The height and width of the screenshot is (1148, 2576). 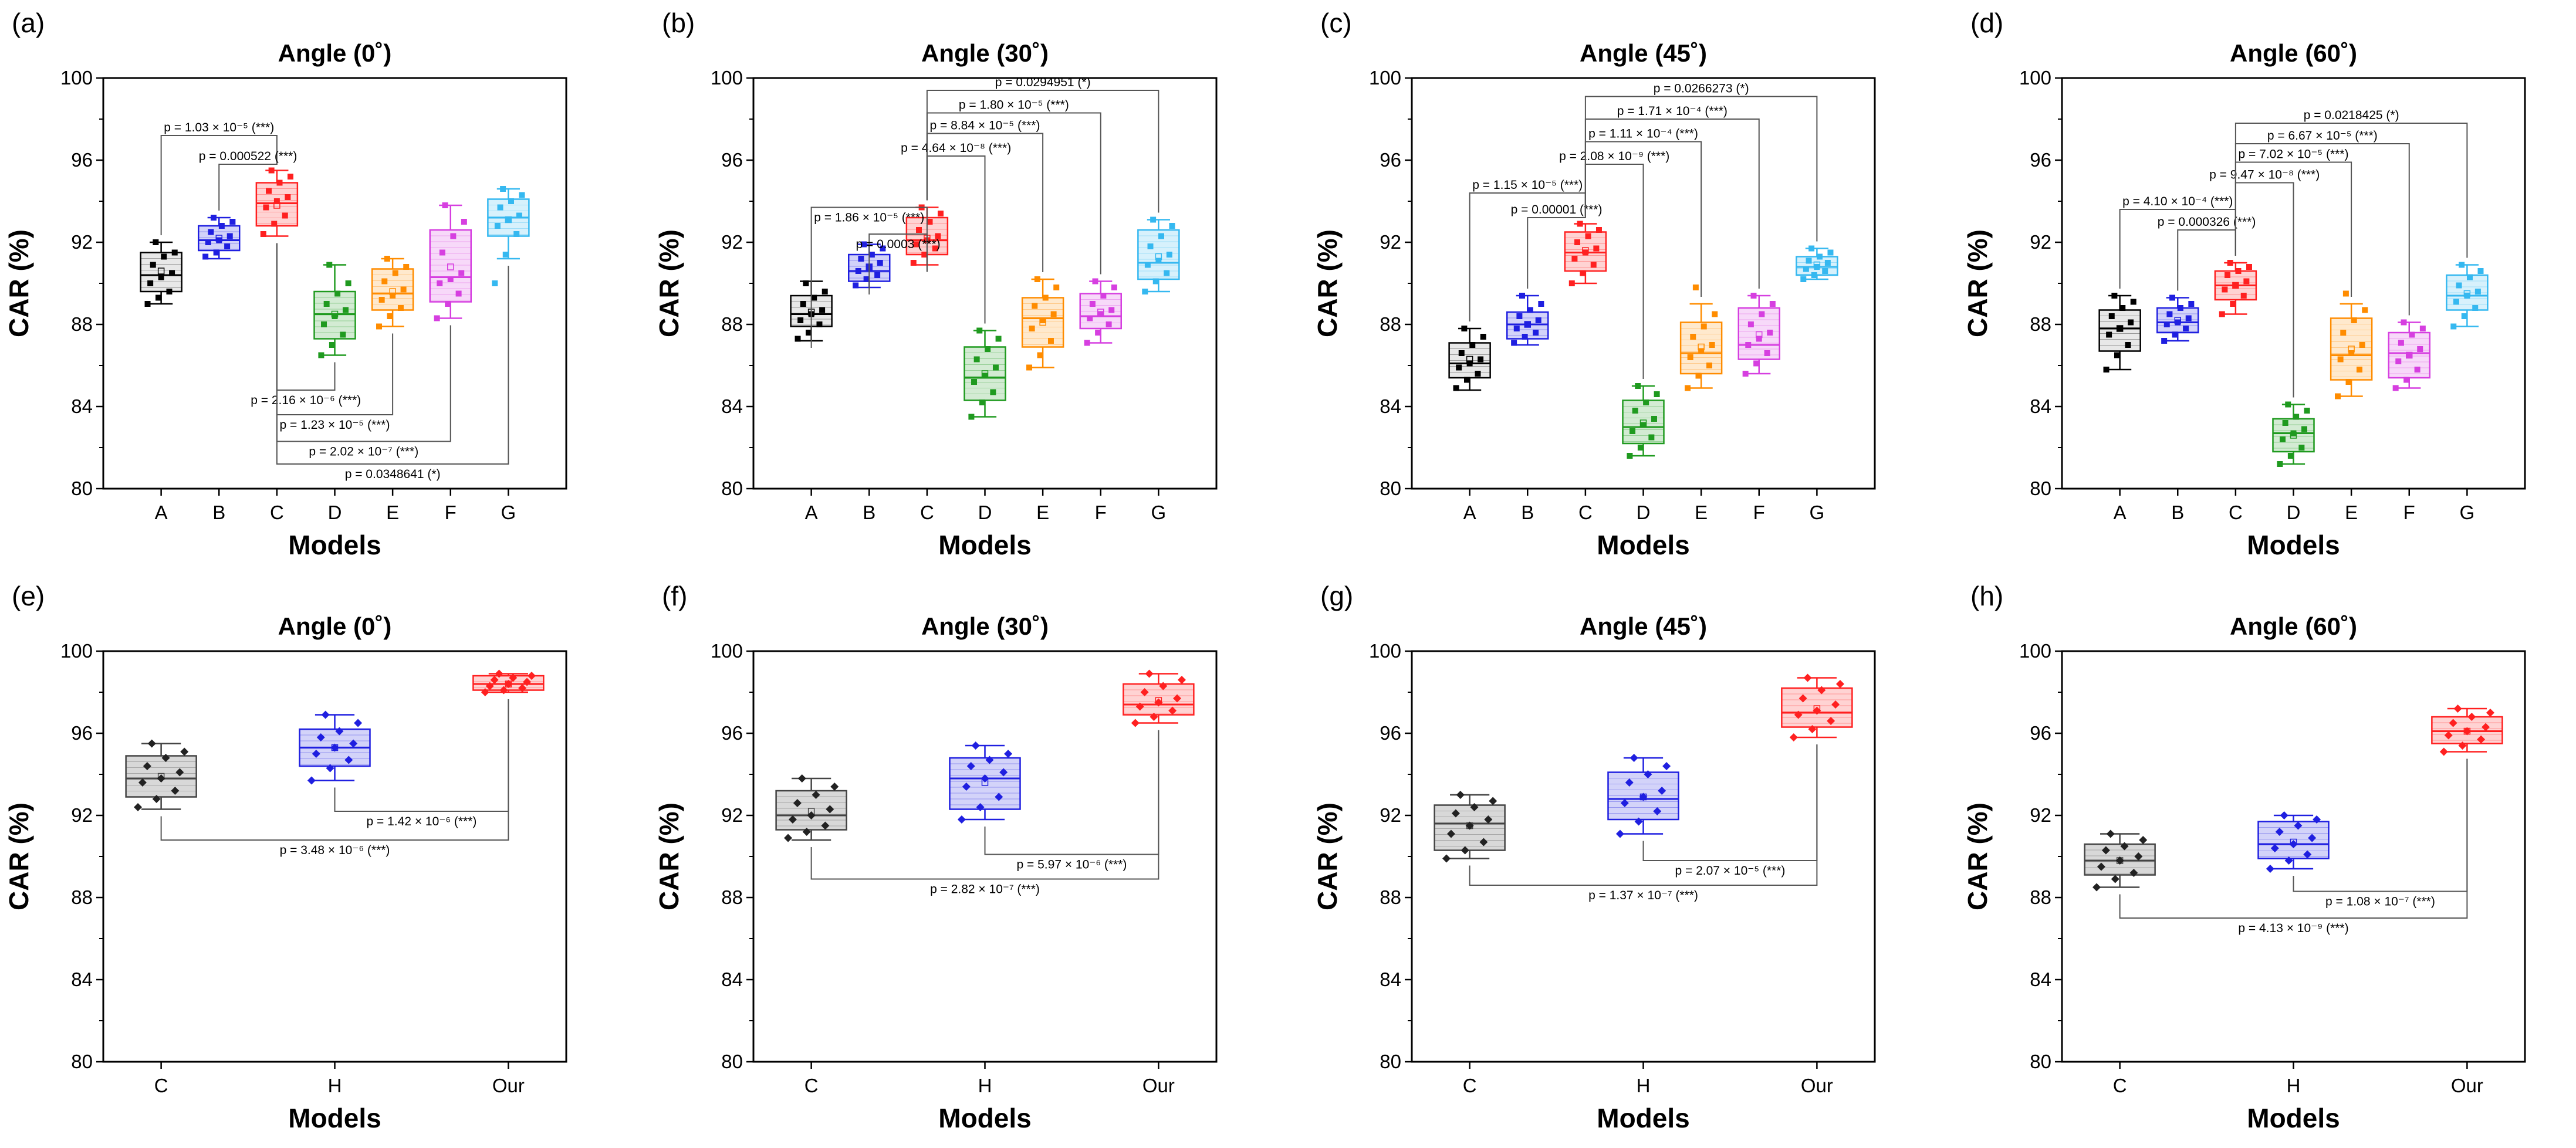 I want to click on x-axis-title: Models, so click(x=984, y=545).